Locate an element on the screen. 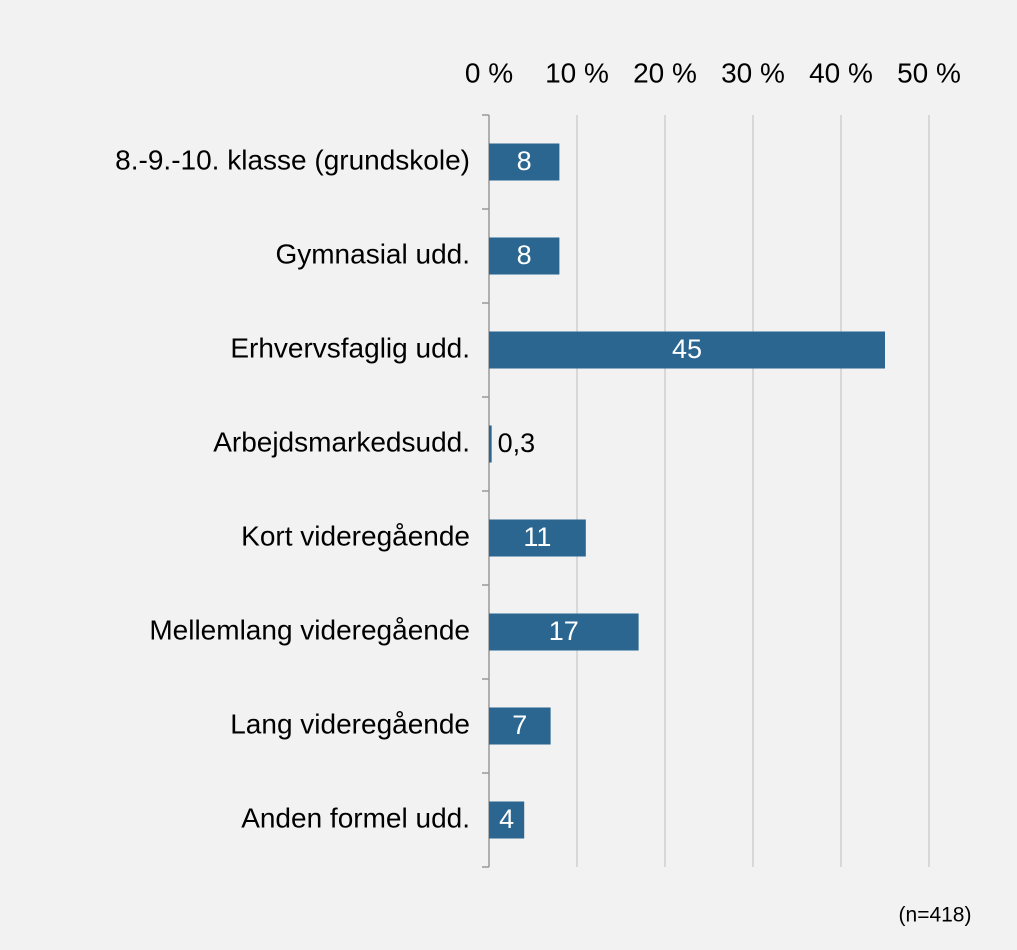 The height and width of the screenshot is (950, 1017). x-tick-label: 10 % is located at coordinates (577, 72).